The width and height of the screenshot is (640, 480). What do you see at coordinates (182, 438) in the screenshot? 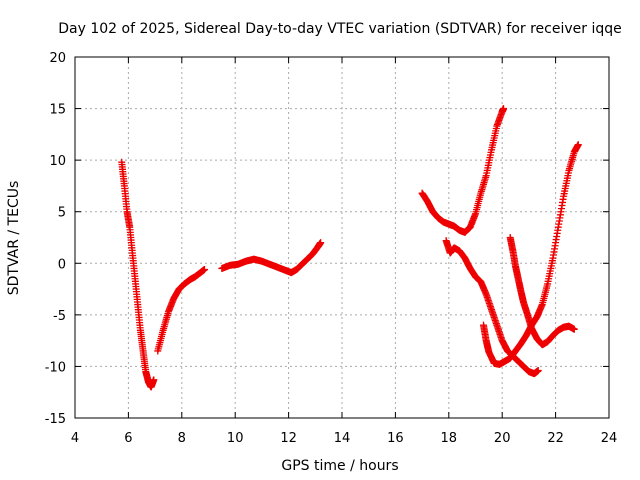
I see `x-tick-label: 8` at bounding box center [182, 438].